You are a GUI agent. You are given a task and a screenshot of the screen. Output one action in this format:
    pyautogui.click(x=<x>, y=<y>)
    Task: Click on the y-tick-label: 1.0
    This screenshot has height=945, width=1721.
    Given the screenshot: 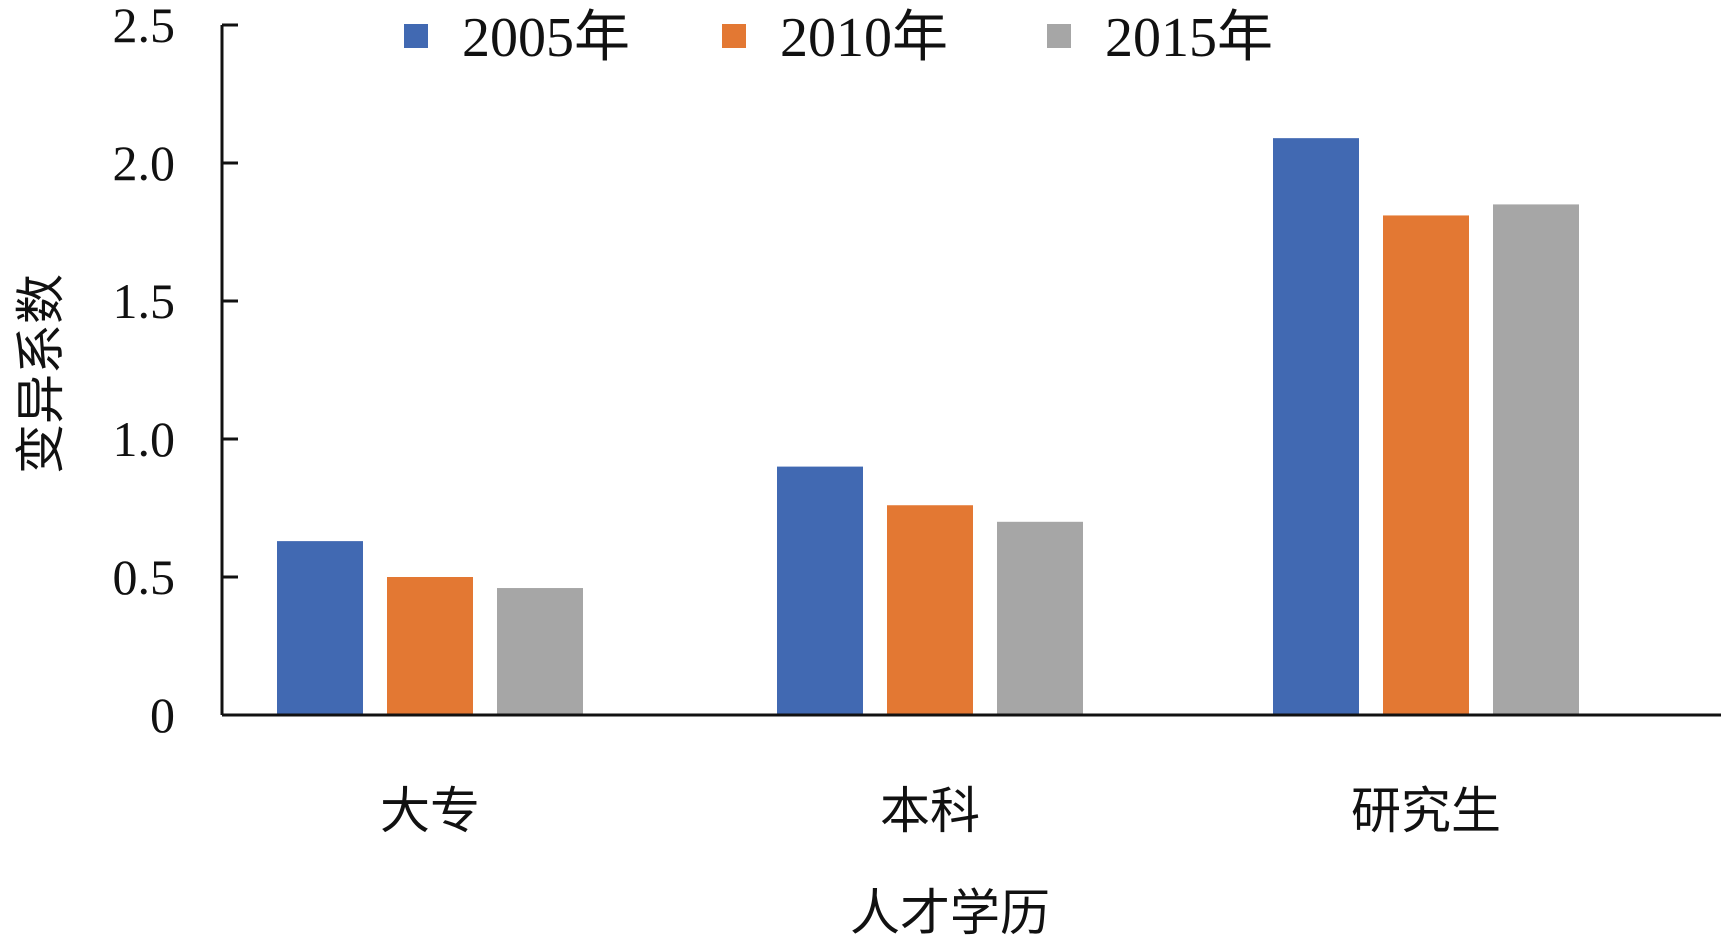 What is the action you would take?
    pyautogui.click(x=144, y=439)
    